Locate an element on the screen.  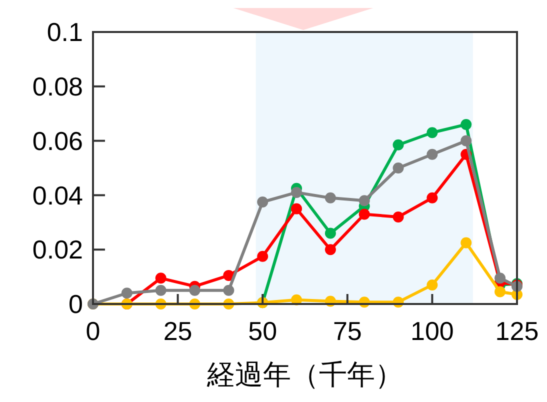
x-axis-title: 経過年（千年） is located at coordinates (304, 374).